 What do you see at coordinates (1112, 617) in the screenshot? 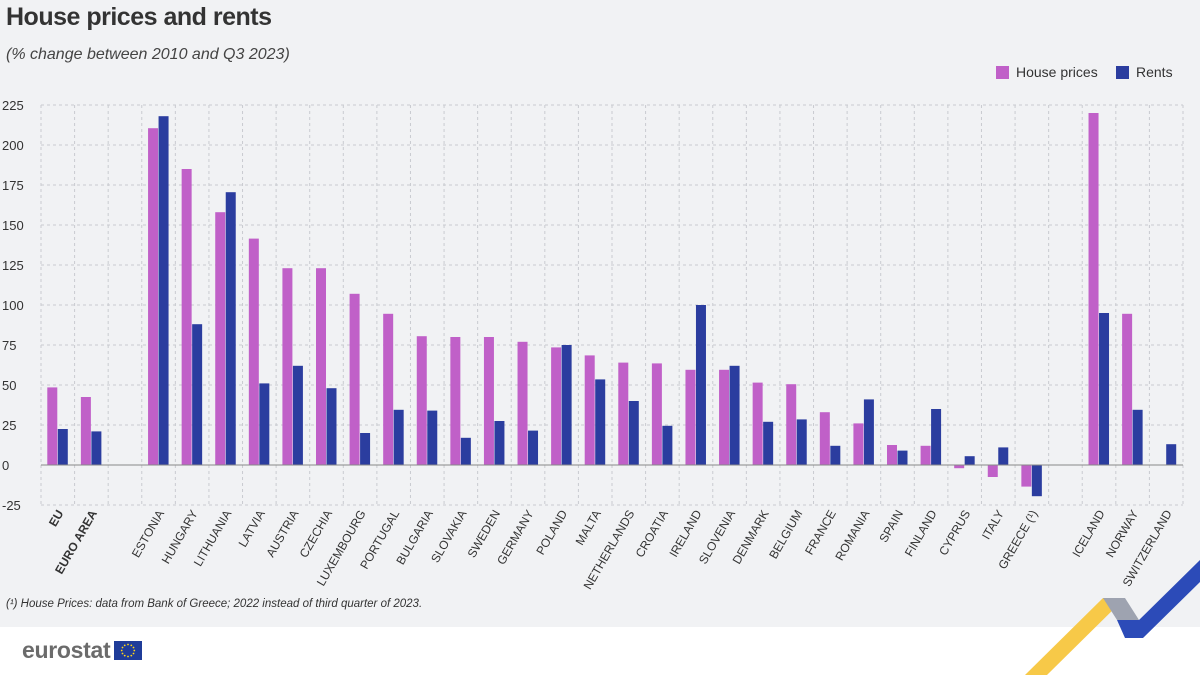
I see `decorative-corner-stripes` at bounding box center [1112, 617].